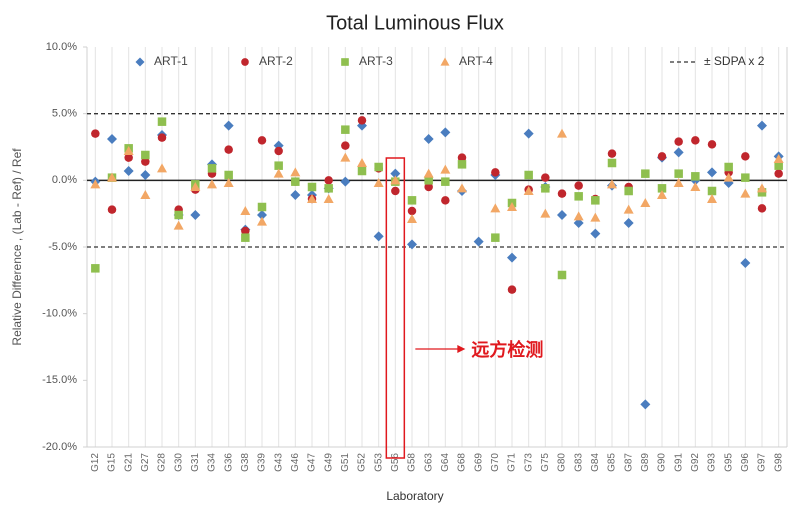 The image size is (800, 508). Describe the element at coordinates (545, 462) in the screenshot. I see `x-tick-label: G75` at that location.